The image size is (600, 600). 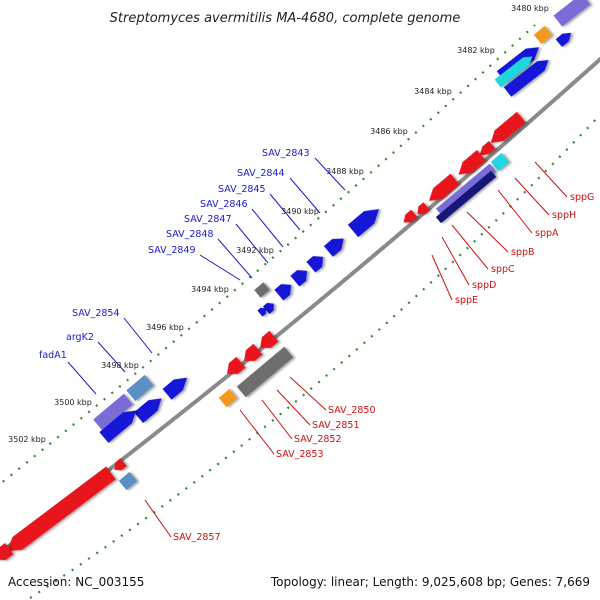 What do you see at coordinates (53, 355) in the screenshot?
I see `gene-label-fada1: fadA1` at bounding box center [53, 355].